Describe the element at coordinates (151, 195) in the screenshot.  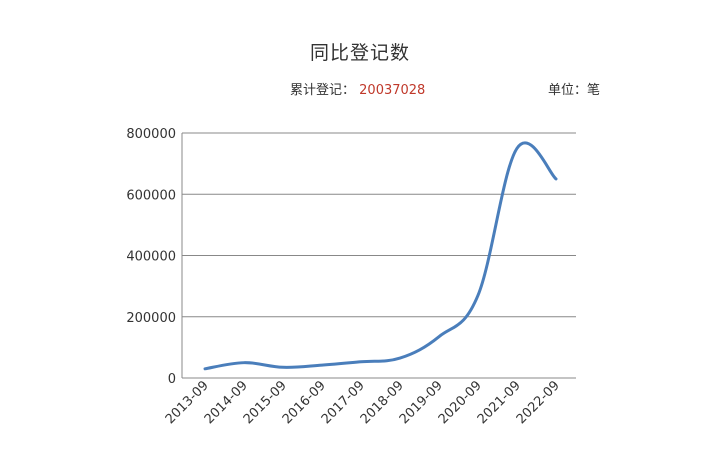
I see `y-tick-label: 600000` at that location.